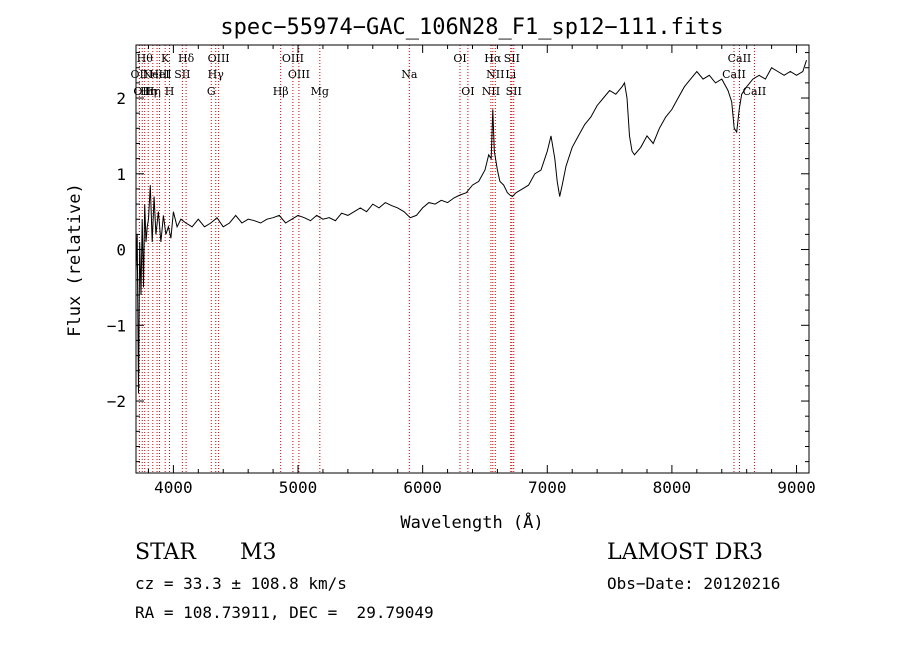  What do you see at coordinates (216, 74) in the screenshot?
I see `line-marker-label: Hγ` at bounding box center [216, 74].